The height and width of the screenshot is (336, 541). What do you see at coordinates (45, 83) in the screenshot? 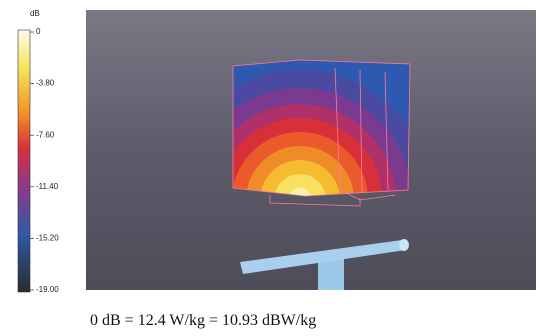
I see `tick-label: -3.80` at bounding box center [45, 83].